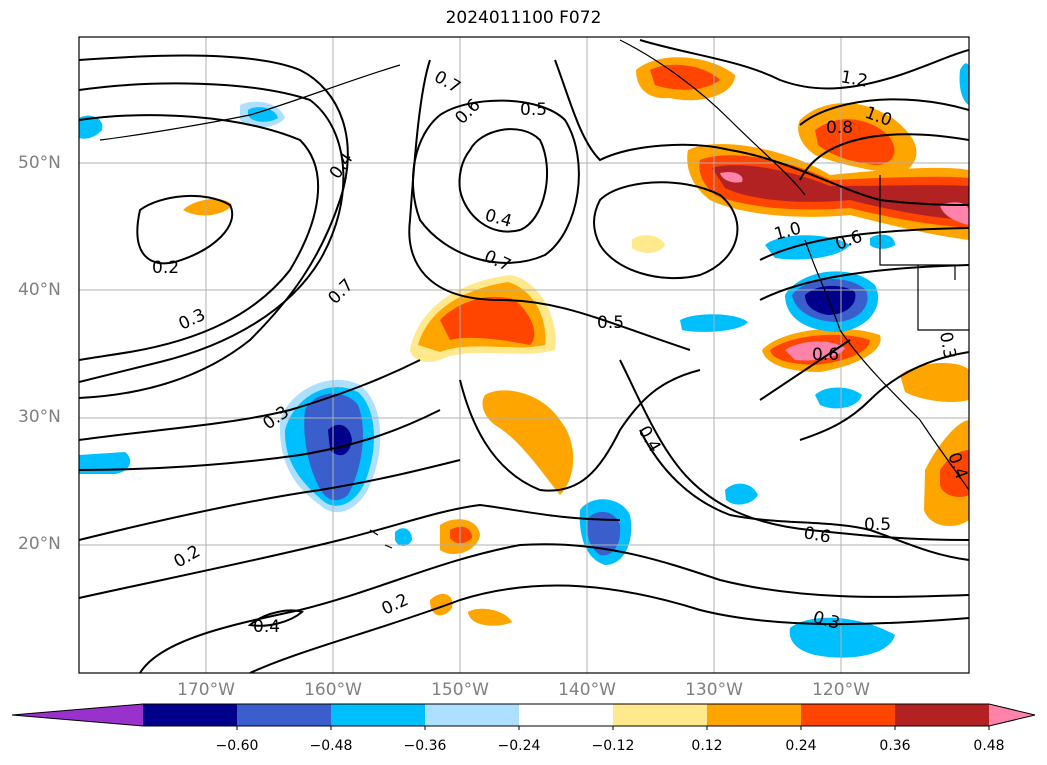  Describe the element at coordinates (854, 79) in the screenshot. I see `contour-label: 1.2` at that location.